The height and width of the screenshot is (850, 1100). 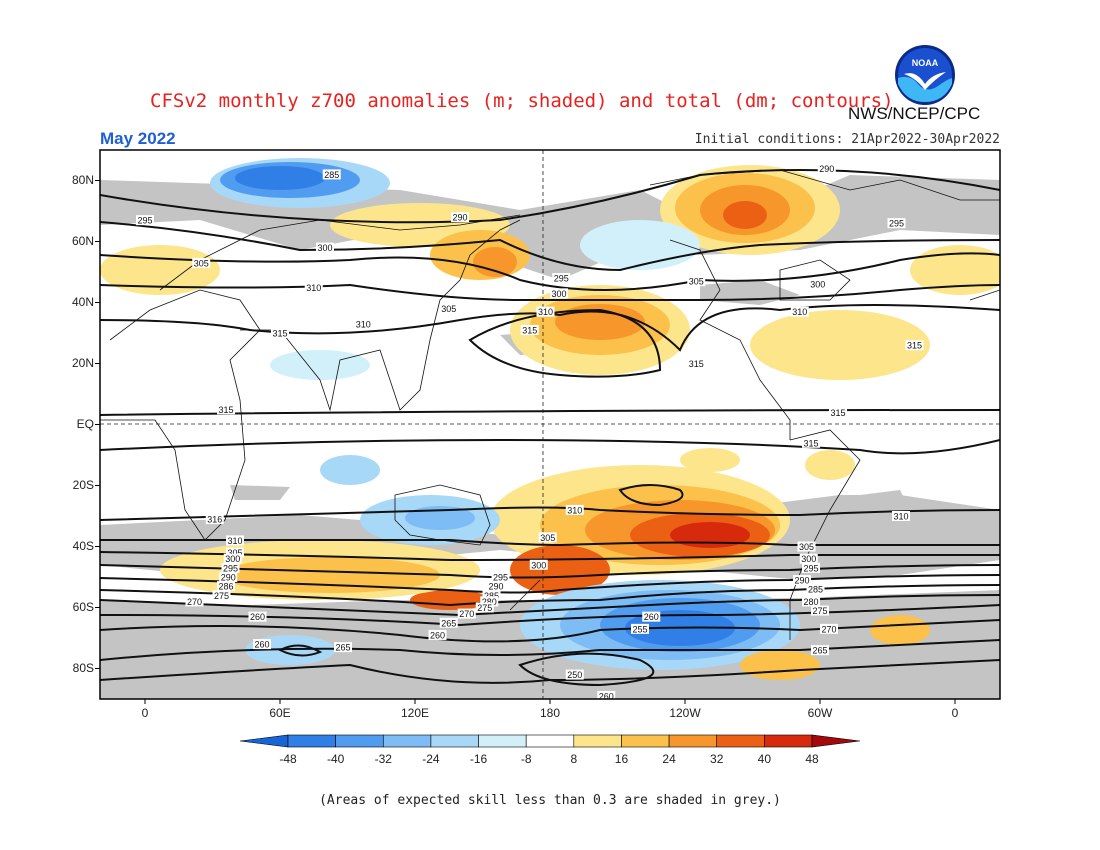 I want to click on colorbar-label: 40, so click(x=764, y=759).